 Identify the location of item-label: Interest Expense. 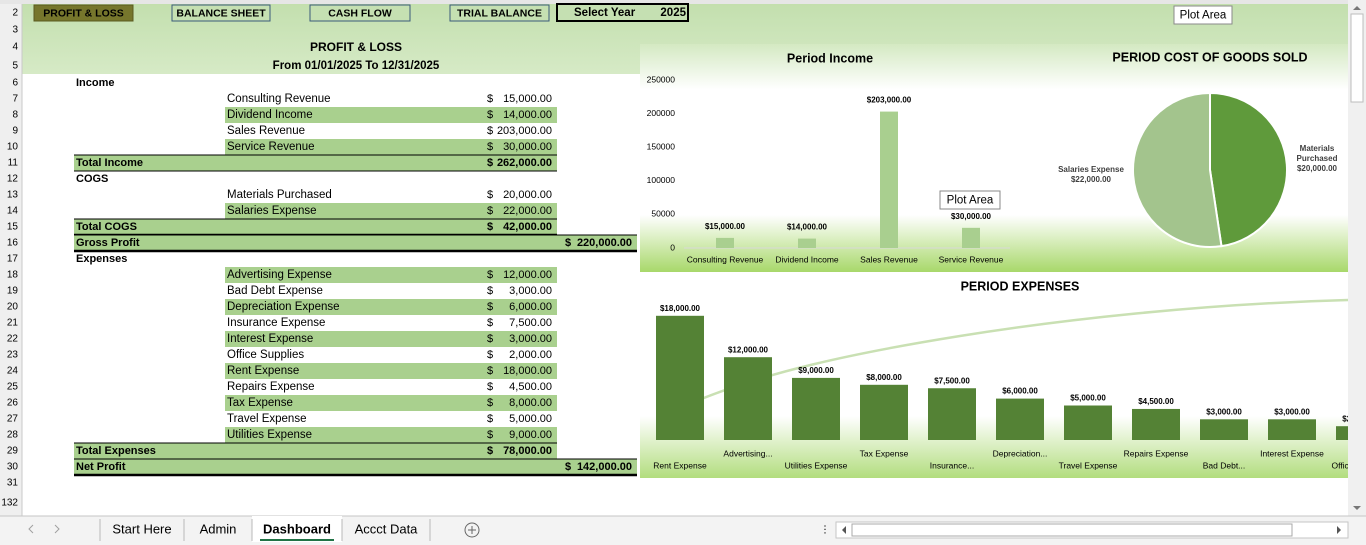
(270, 339).